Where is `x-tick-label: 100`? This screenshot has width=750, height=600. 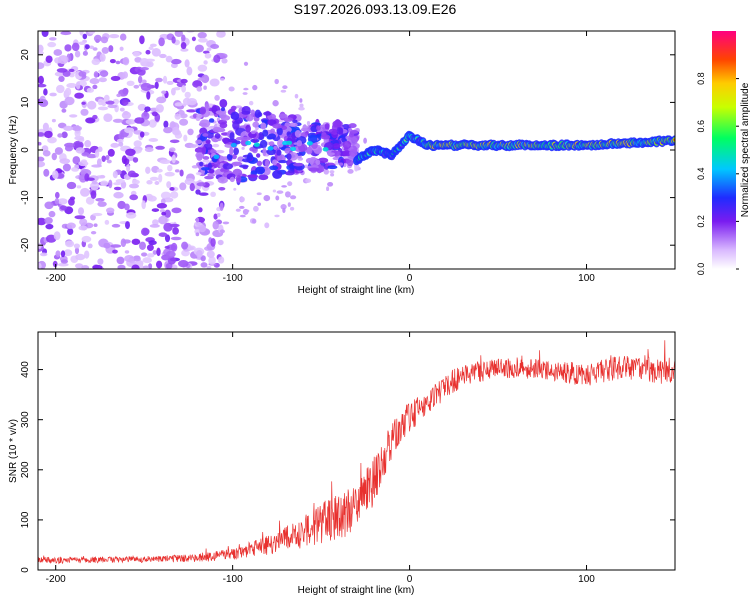
x-tick-label: 100 is located at coordinates (586, 278).